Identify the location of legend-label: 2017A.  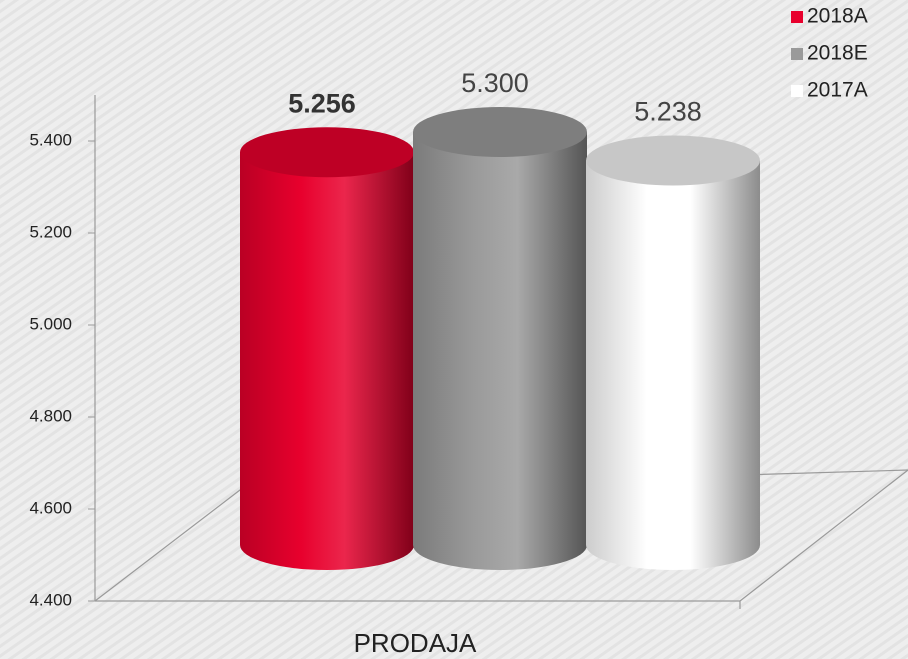
(837, 90).